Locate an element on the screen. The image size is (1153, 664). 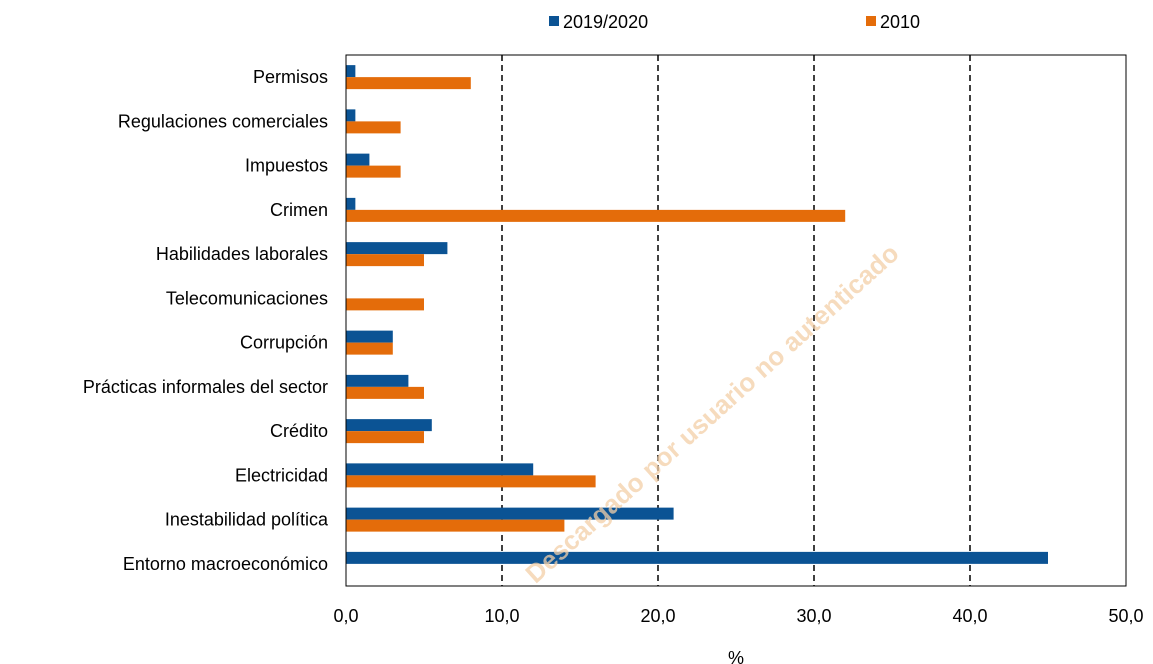
category-label: Habilidades laborales is located at coordinates (242, 254).